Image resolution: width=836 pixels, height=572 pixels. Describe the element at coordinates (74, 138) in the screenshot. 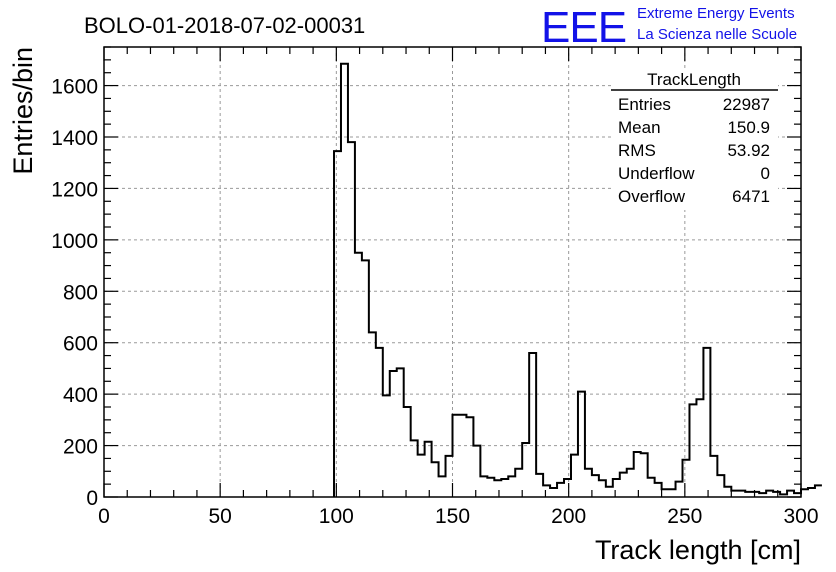

I see `y-tick-label: 1400` at that location.